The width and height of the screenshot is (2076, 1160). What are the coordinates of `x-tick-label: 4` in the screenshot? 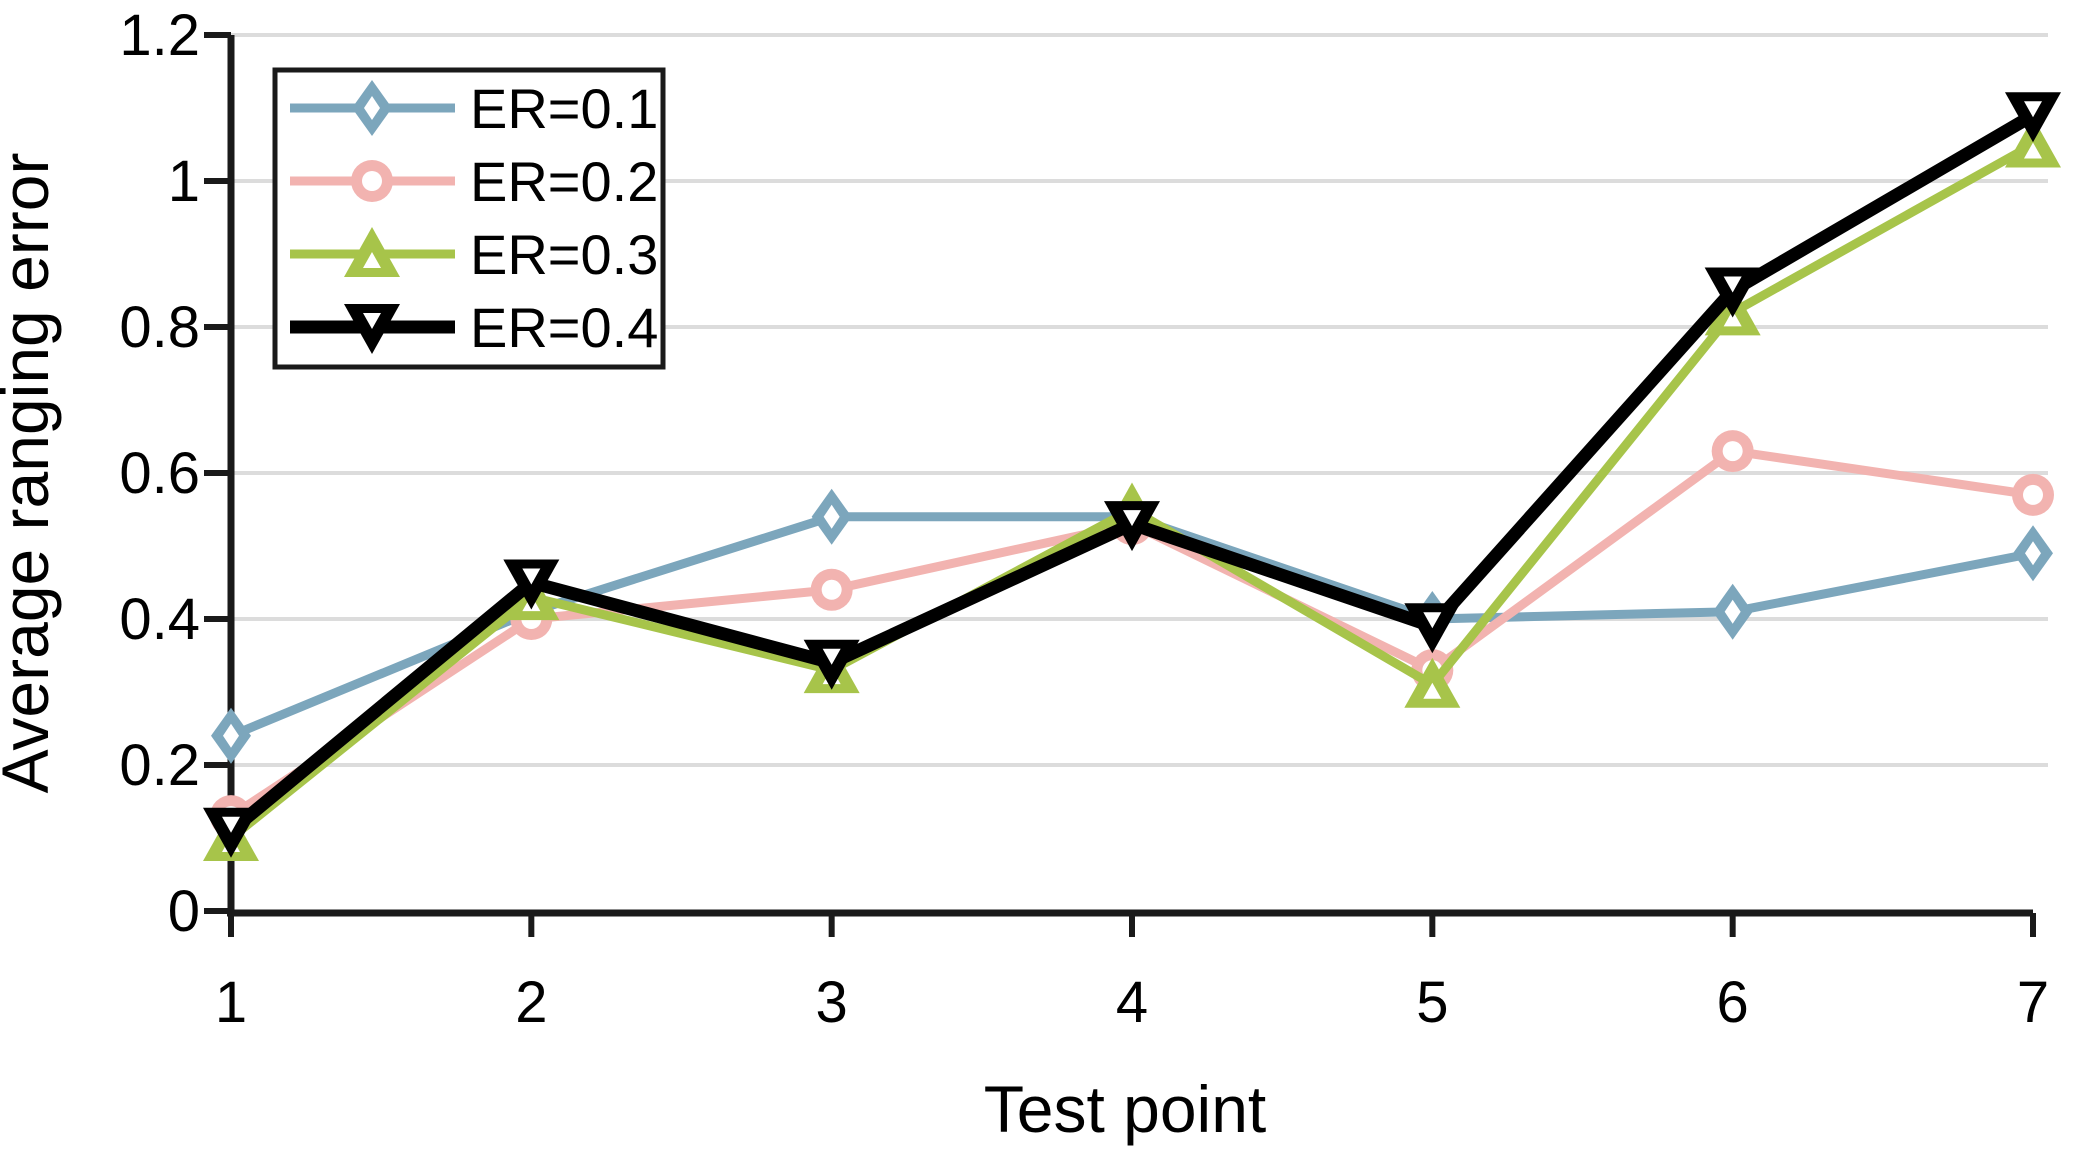 It's located at (1132, 1002).